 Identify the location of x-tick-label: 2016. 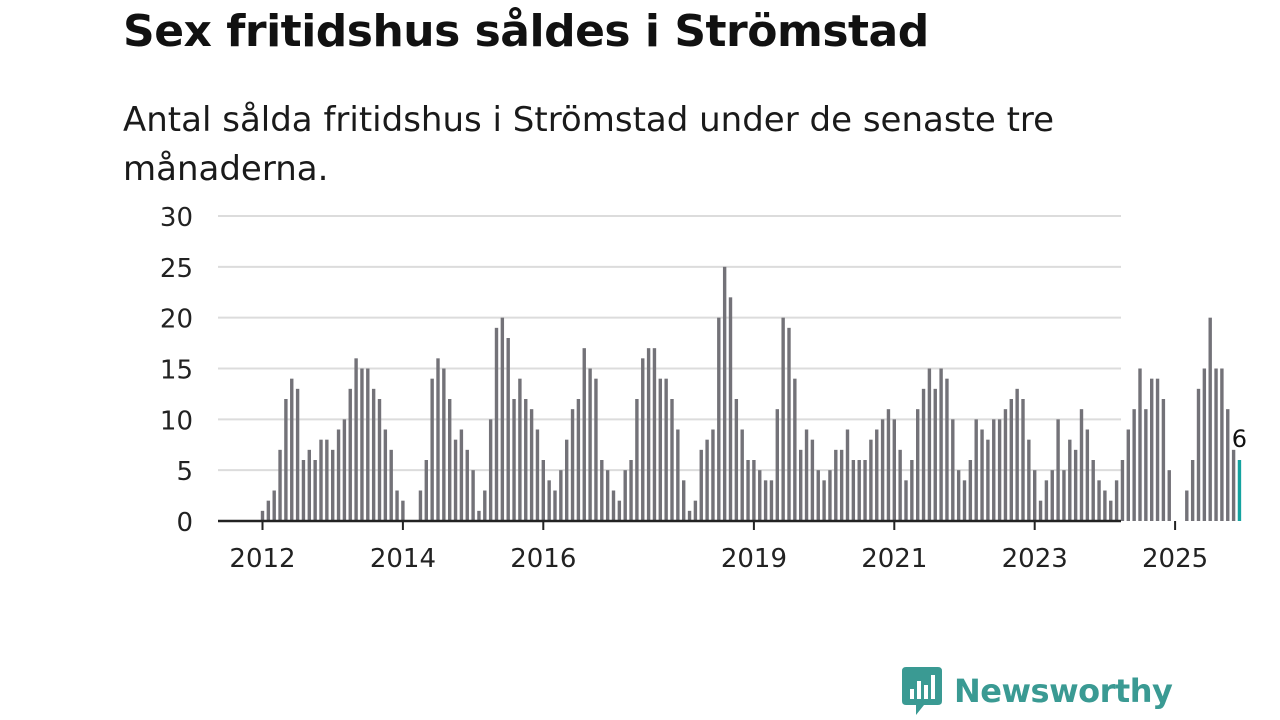
(543, 559).